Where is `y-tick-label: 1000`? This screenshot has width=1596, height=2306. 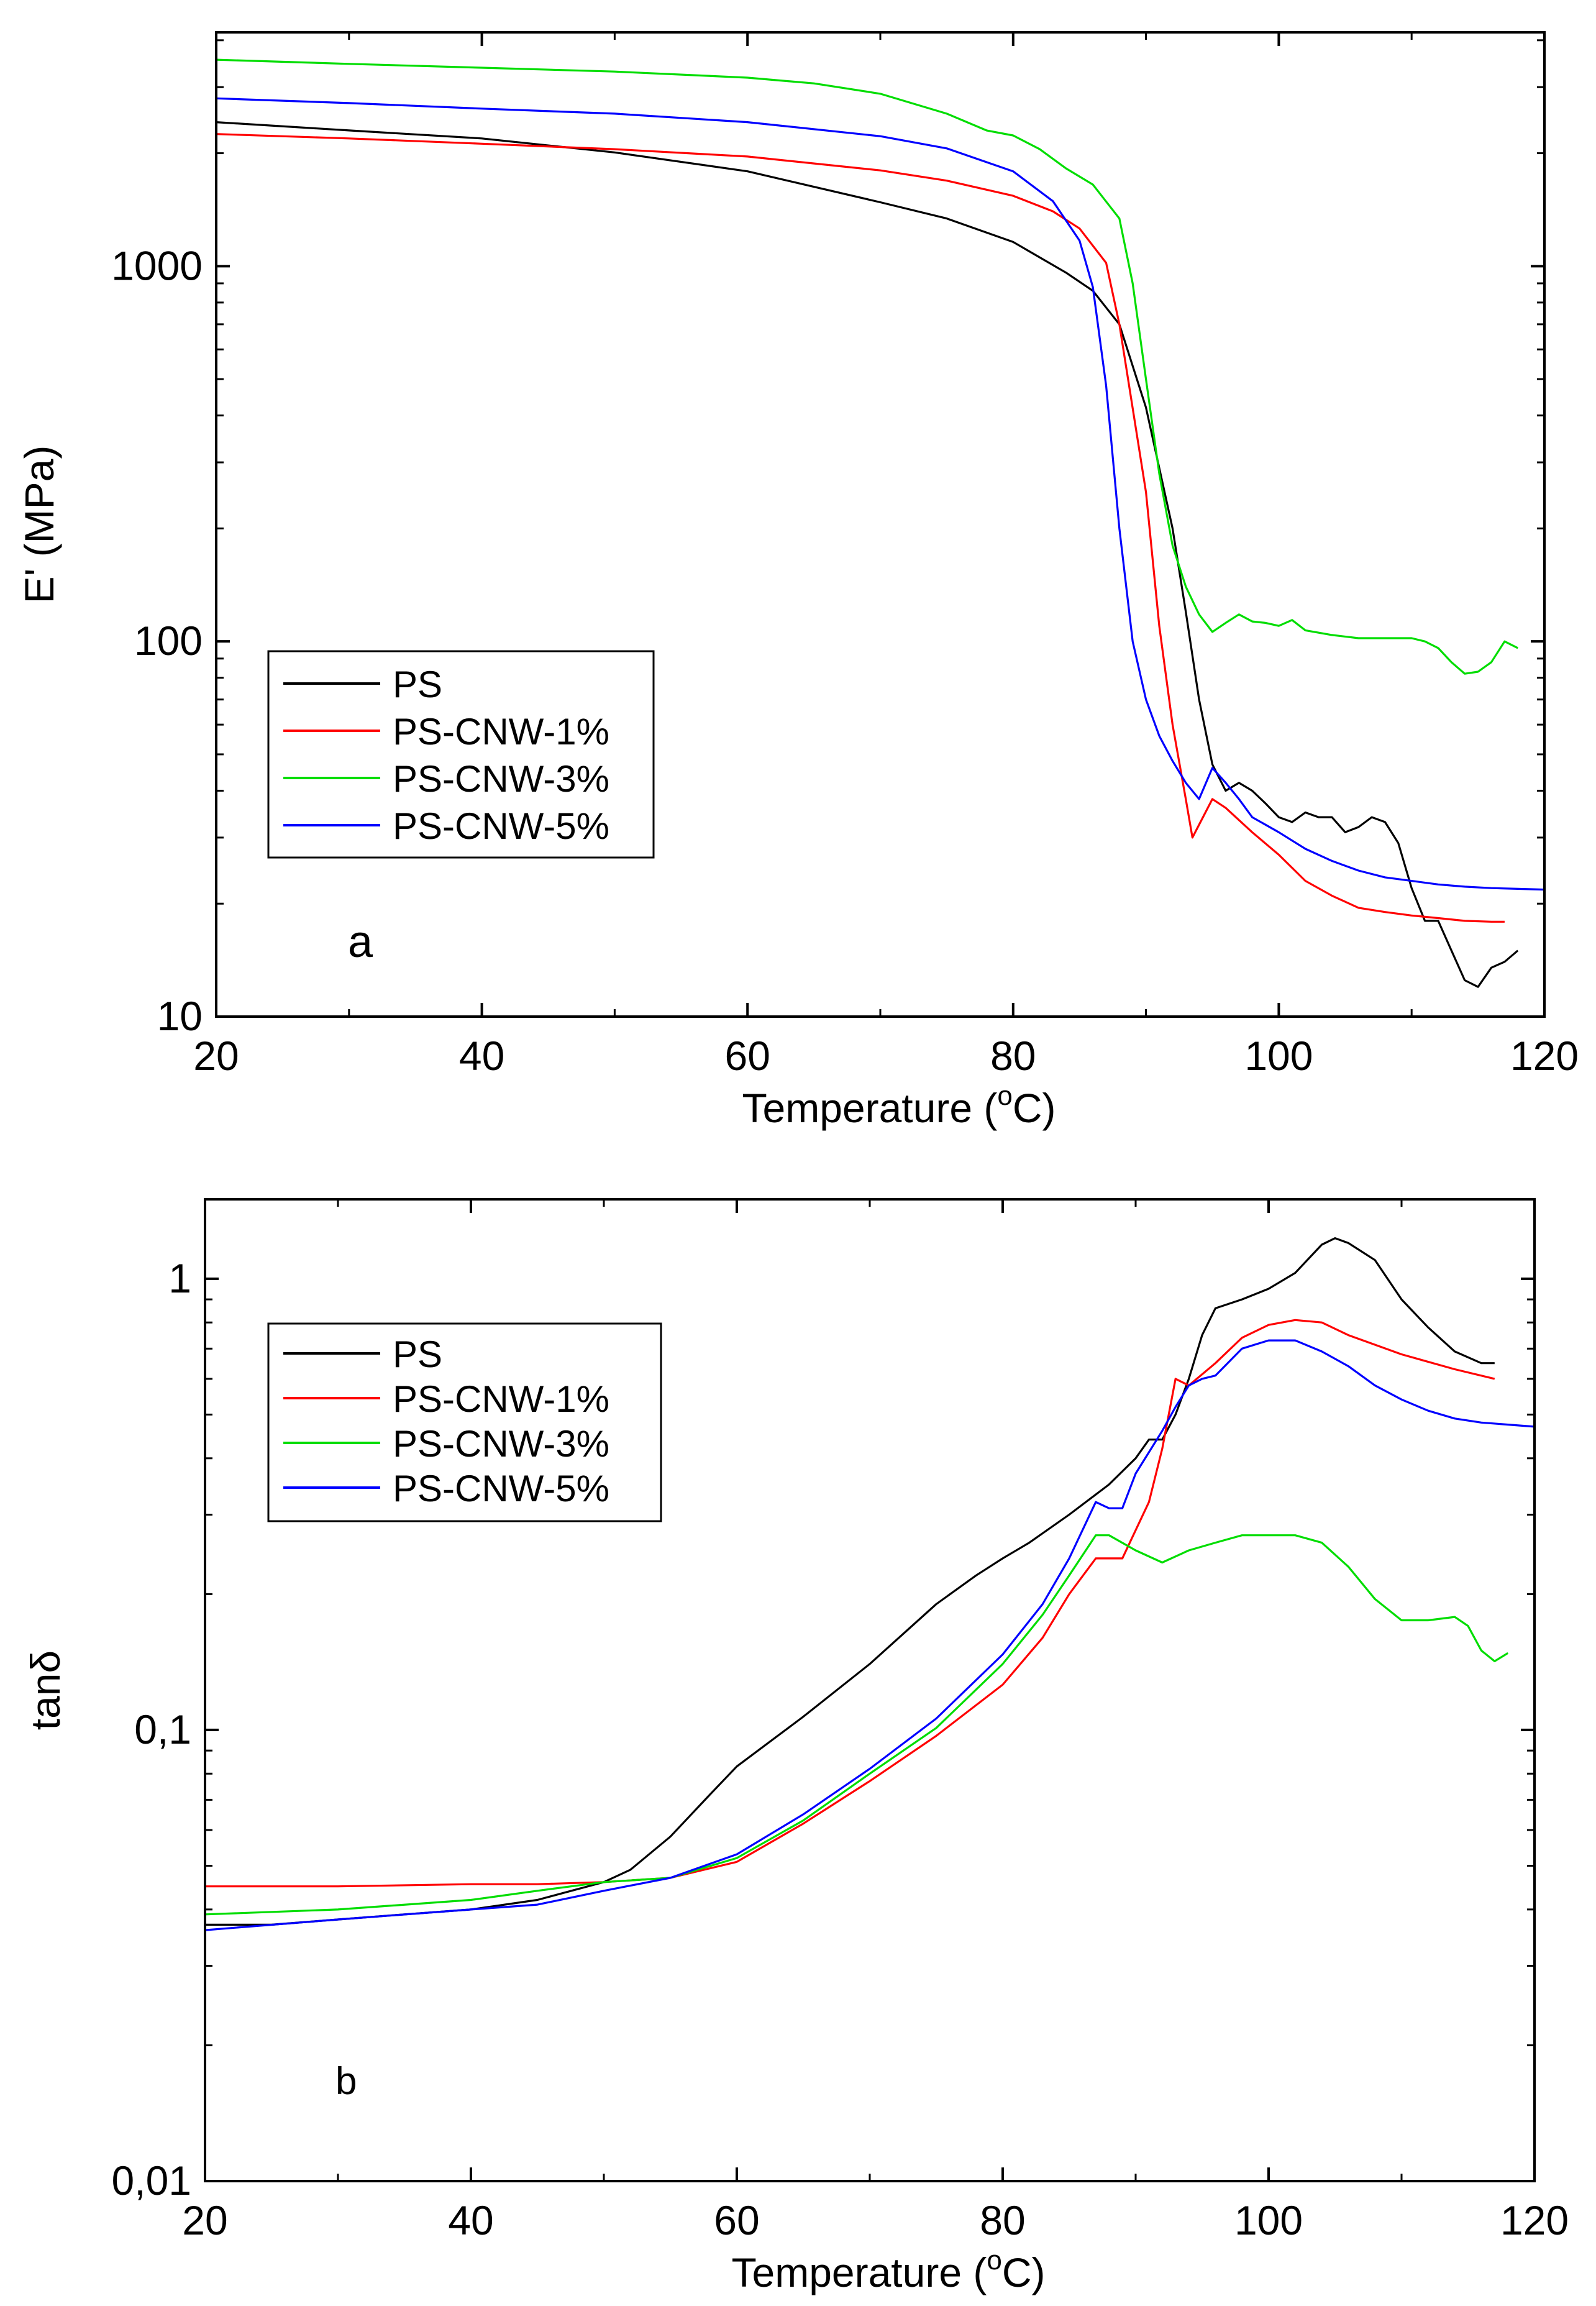
y-tick-label: 1000 is located at coordinates (157, 265).